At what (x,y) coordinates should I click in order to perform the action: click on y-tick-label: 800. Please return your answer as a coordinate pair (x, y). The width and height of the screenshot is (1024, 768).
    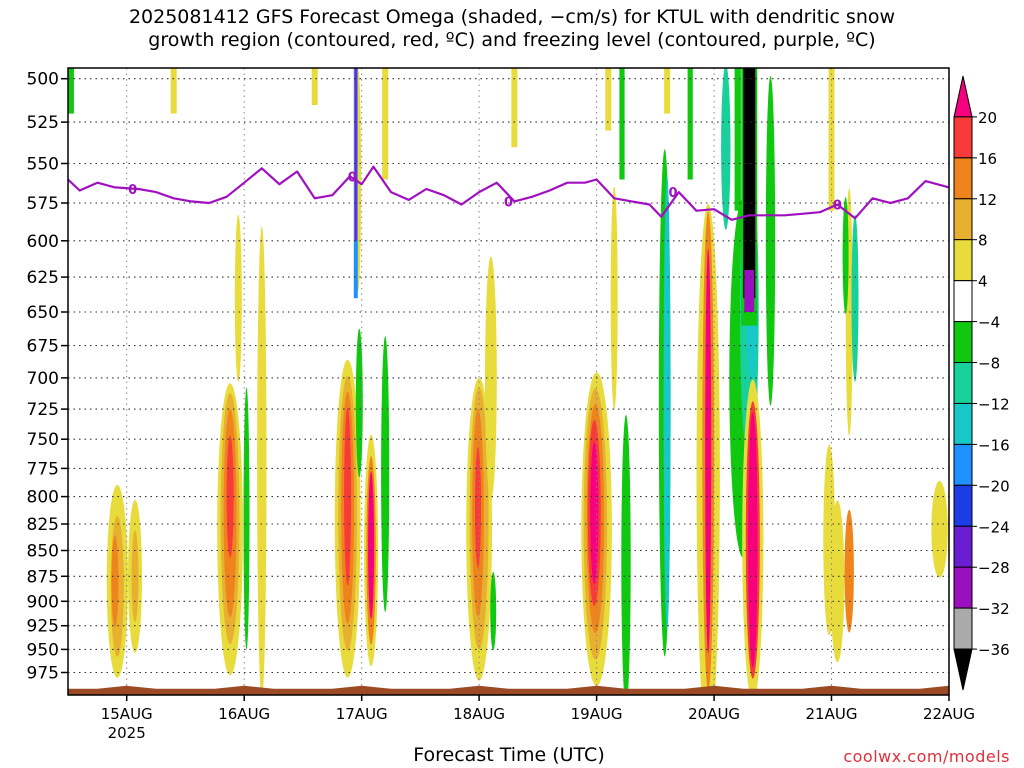
    Looking at the image, I should click on (43, 498).